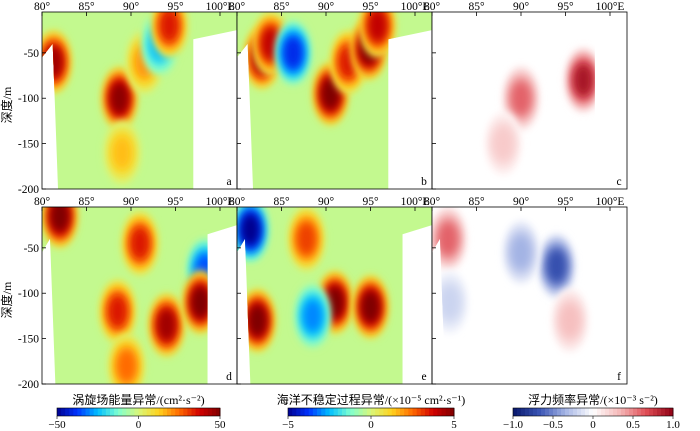 This screenshot has height=431, width=700. What do you see at coordinates (288, 425) in the screenshot?
I see `colorbar-tick-label: −5` at bounding box center [288, 425].